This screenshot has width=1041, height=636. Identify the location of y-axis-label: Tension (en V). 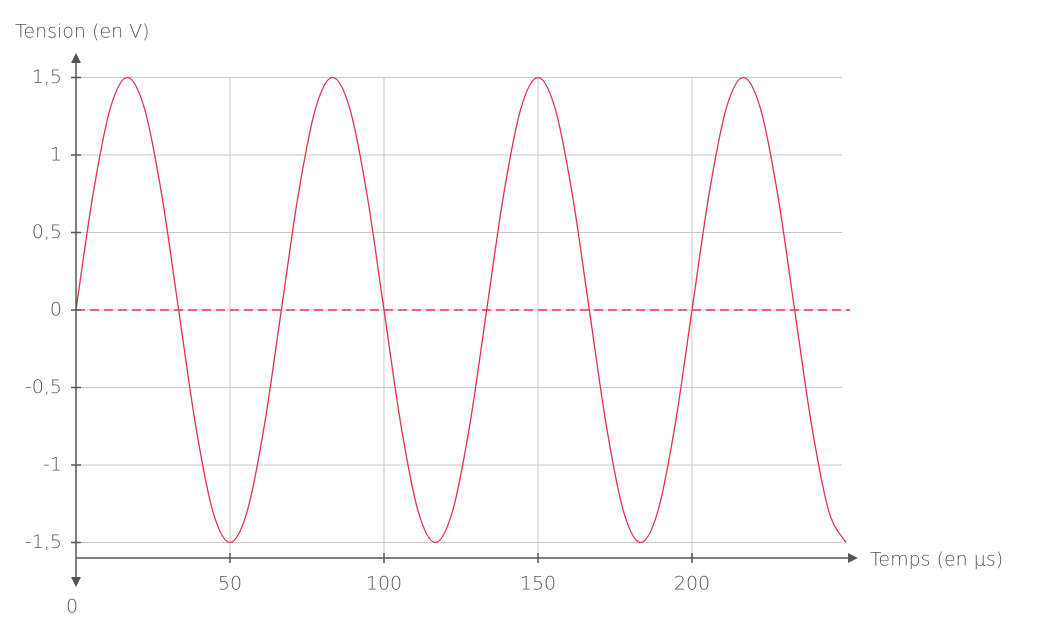
(82, 32).